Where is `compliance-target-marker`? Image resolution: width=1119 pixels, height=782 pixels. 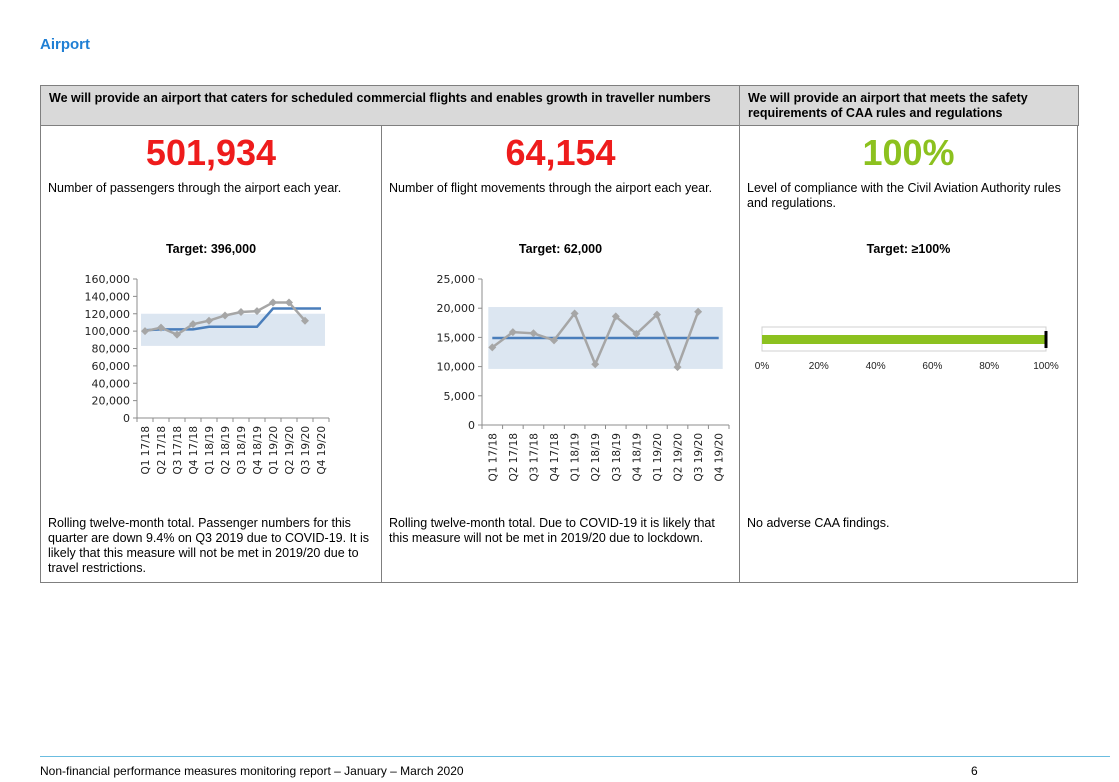
compliance-target-marker is located at coordinates (1046, 339).